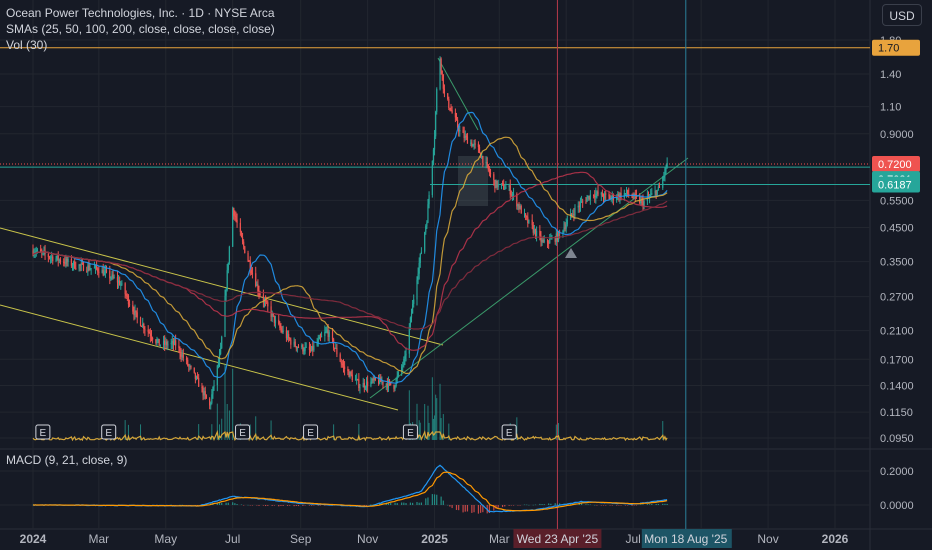 This screenshot has width=932, height=550. What do you see at coordinates (896, 47) in the screenshot?
I see `price-axis-label-box` at bounding box center [896, 47].